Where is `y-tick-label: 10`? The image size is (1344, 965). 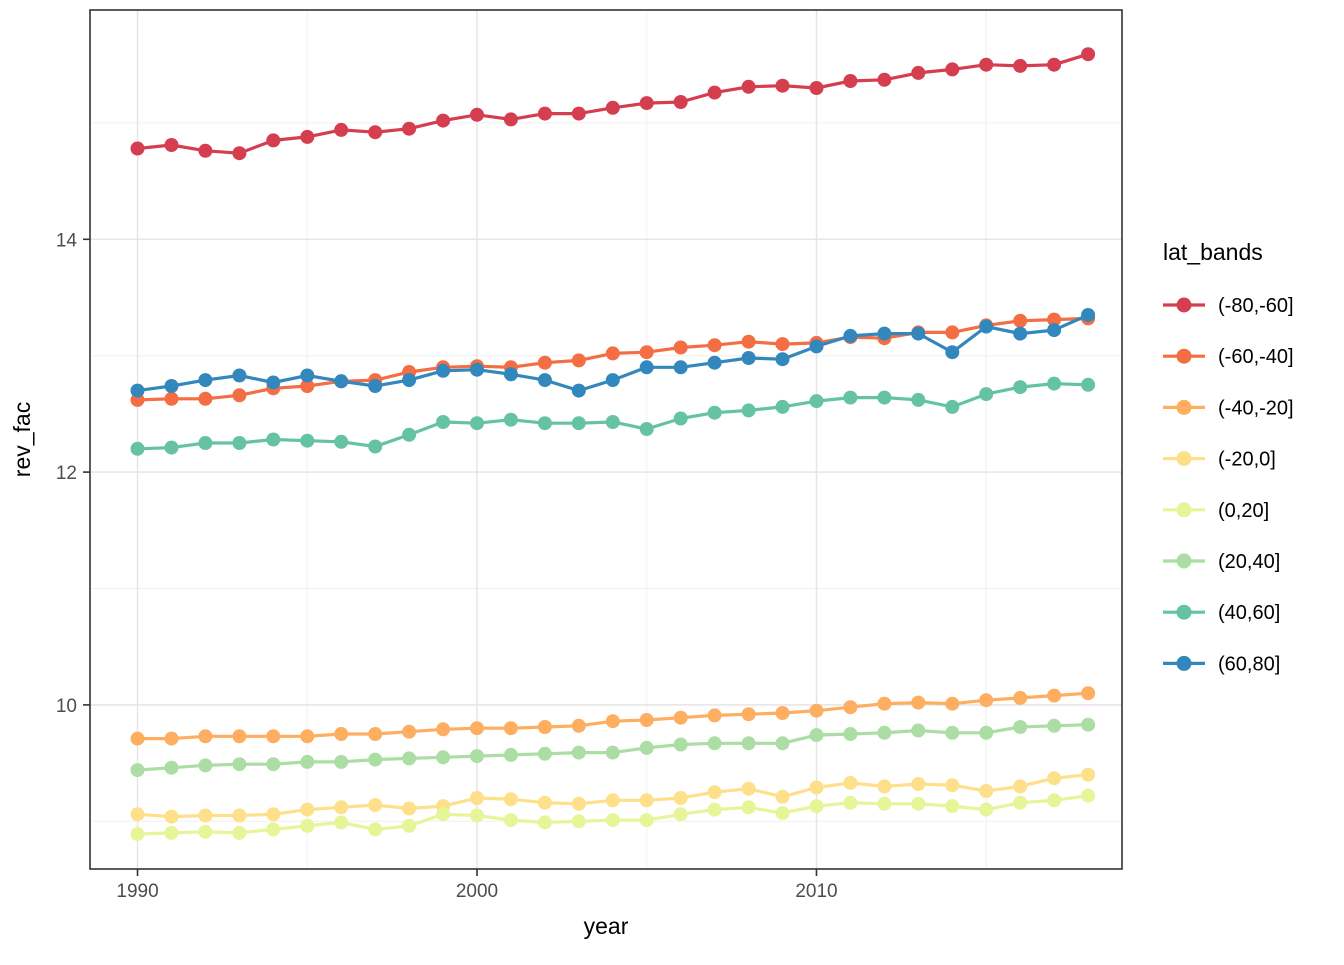
y-tick-label: 10 is located at coordinates (66, 706).